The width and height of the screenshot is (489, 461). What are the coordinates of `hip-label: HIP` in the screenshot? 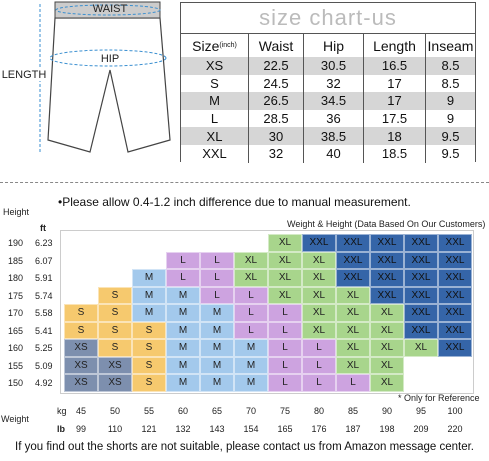 It's located at (110, 59).